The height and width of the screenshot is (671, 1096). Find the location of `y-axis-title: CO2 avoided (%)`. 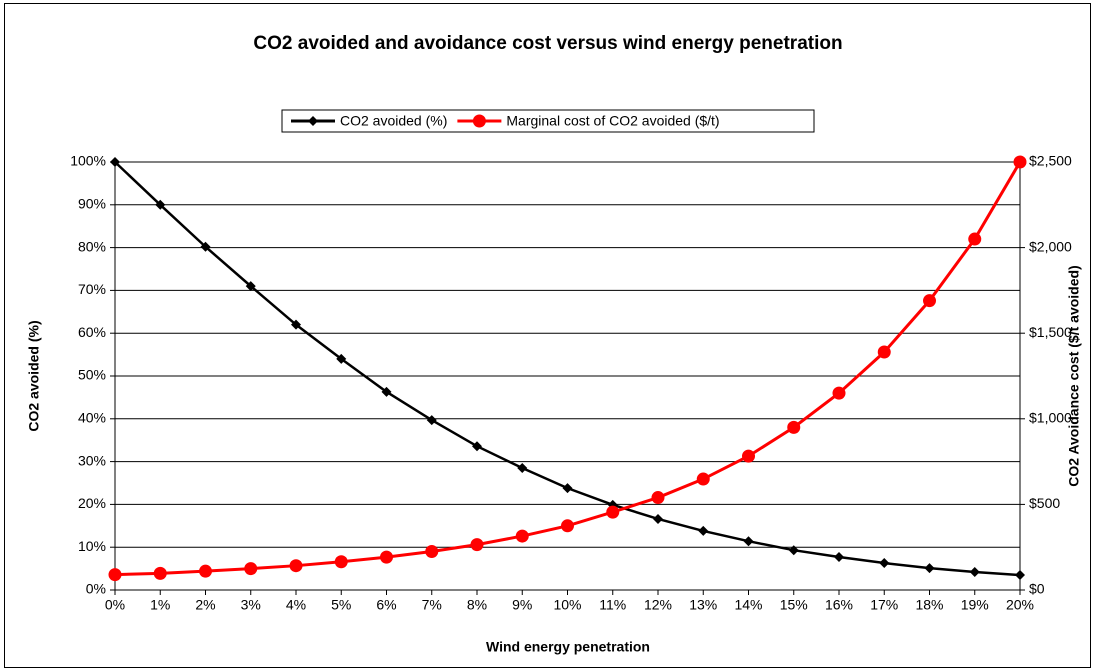

y-axis-title: CO2 avoided (%) is located at coordinates (34, 375).